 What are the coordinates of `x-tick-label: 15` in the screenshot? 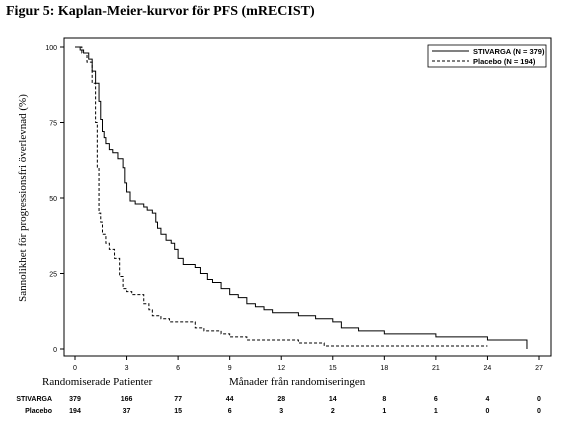 It's located at (333, 368).